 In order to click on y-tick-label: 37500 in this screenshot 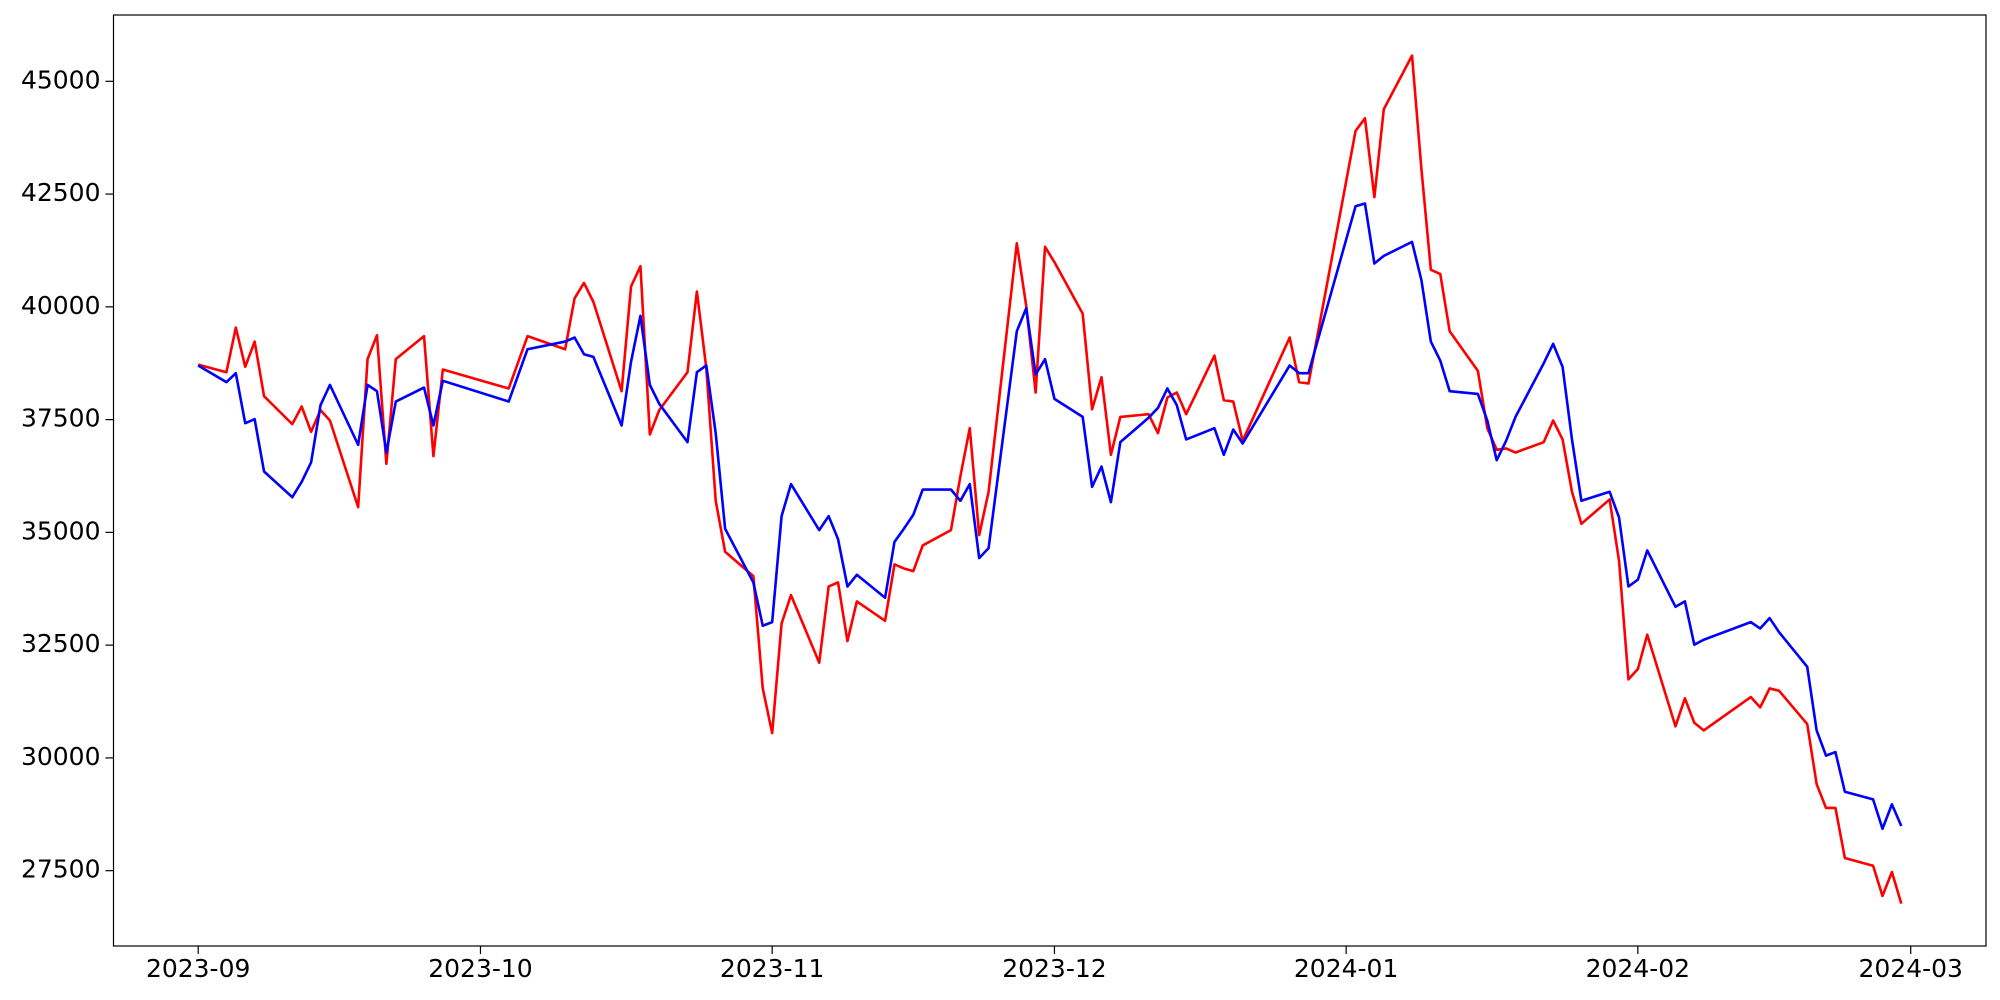, I will do `click(61, 418)`.